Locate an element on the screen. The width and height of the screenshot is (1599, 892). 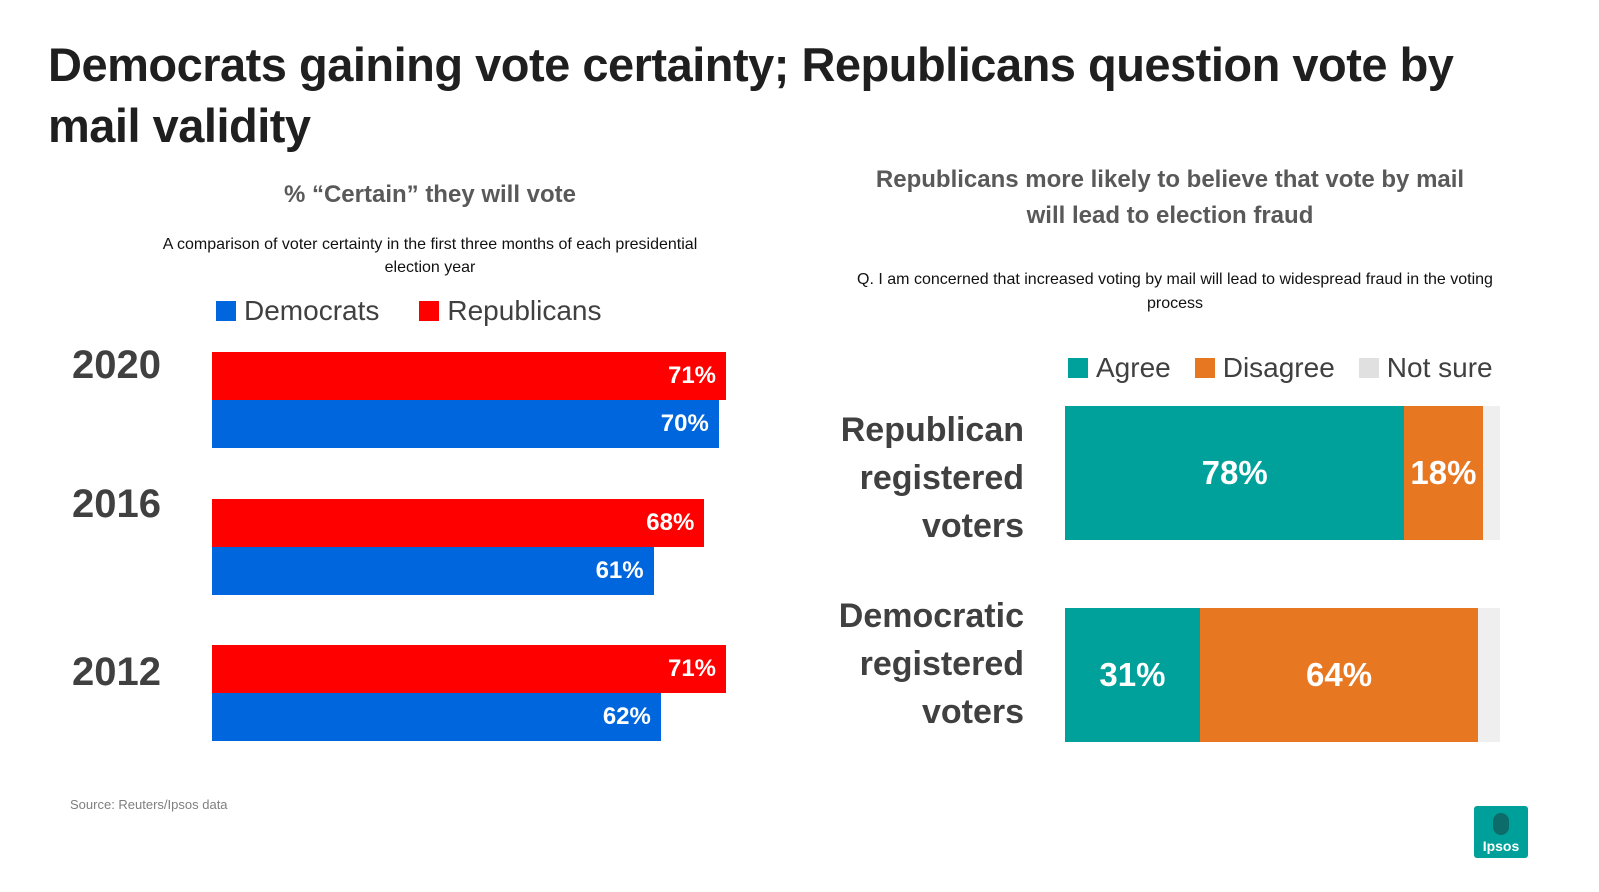
category-label-line: Democratic is located at coordinates (931, 616).